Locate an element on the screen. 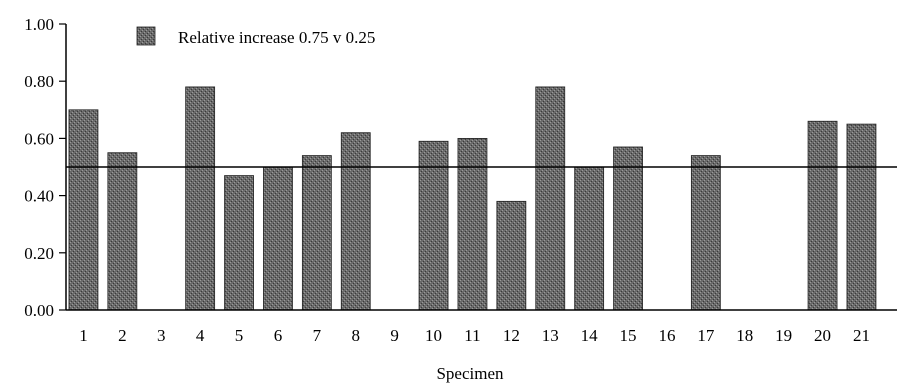  y-tick-label: 0.60 is located at coordinates (39, 138).